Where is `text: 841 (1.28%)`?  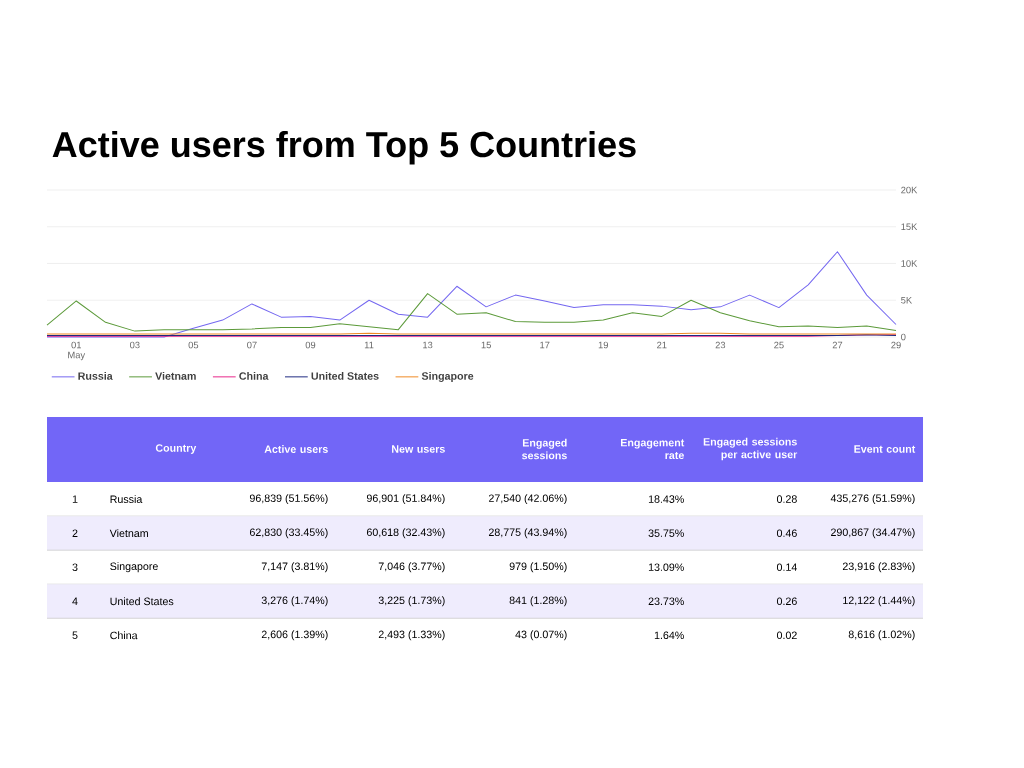
text: 841 (1.28%) is located at coordinates (538, 601).